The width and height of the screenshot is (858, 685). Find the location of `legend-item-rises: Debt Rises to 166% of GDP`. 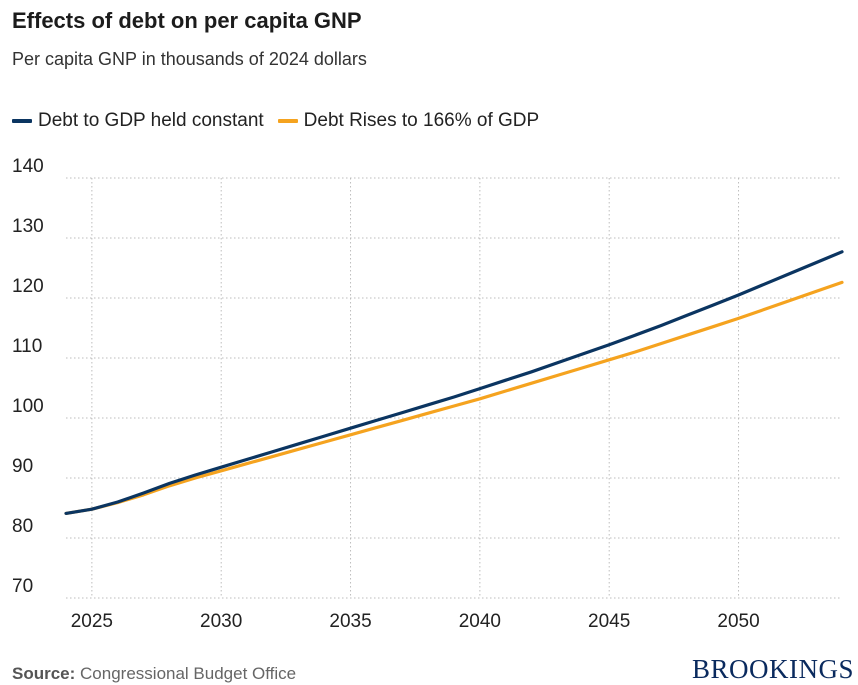

legend-item-rises: Debt Rises to 166% of GDP is located at coordinates (408, 121).